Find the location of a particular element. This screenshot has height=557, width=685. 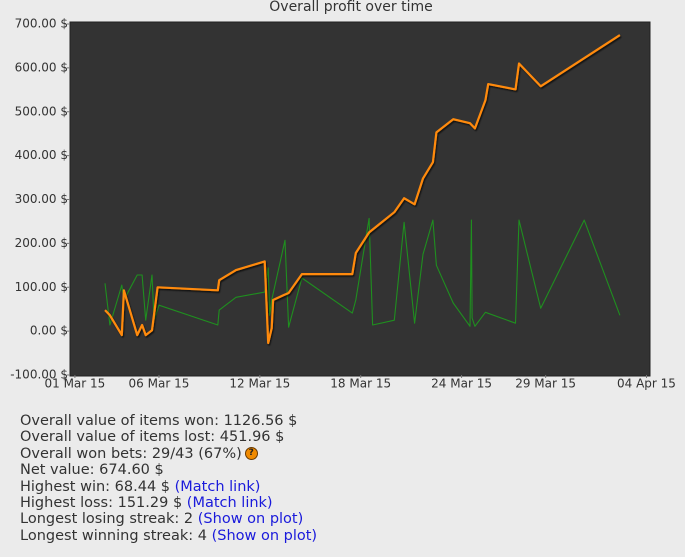

stat-line: Highest win: 68.44 $ (Match link) is located at coordinates (168, 487).